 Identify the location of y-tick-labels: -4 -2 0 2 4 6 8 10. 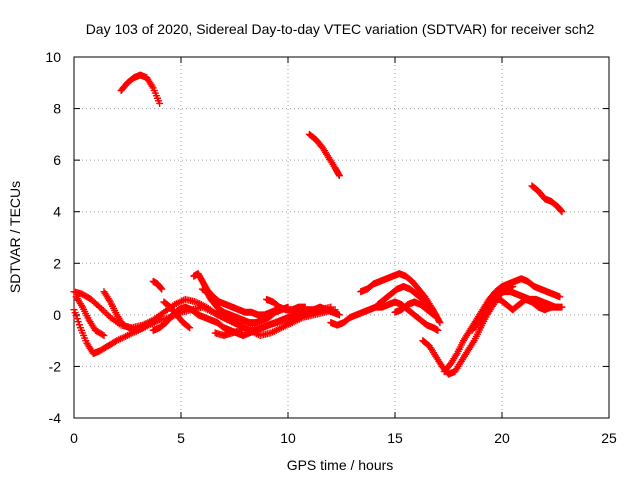
(53, 237).